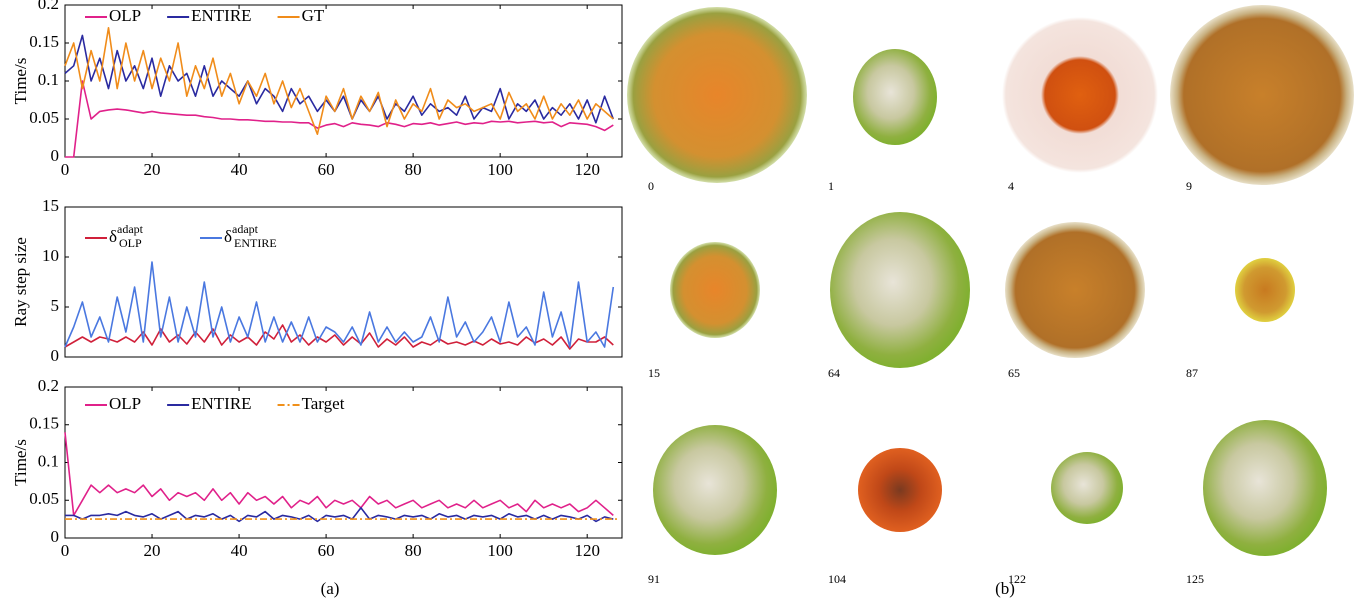  Describe the element at coordinates (130, 243) in the screenshot. I see `legend-subscript: OLP` at that location.